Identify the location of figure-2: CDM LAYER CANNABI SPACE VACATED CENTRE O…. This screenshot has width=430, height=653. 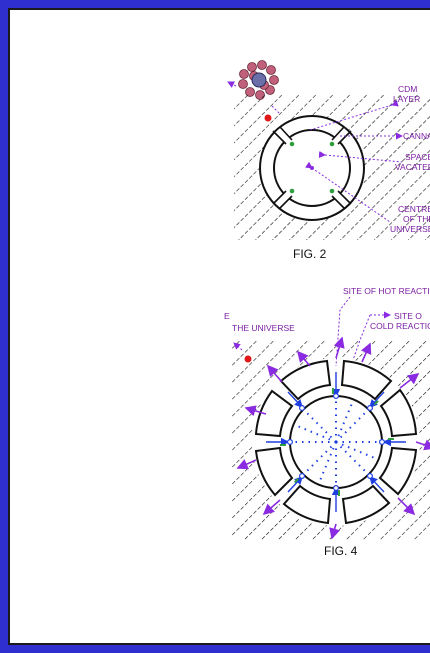
(328, 160).